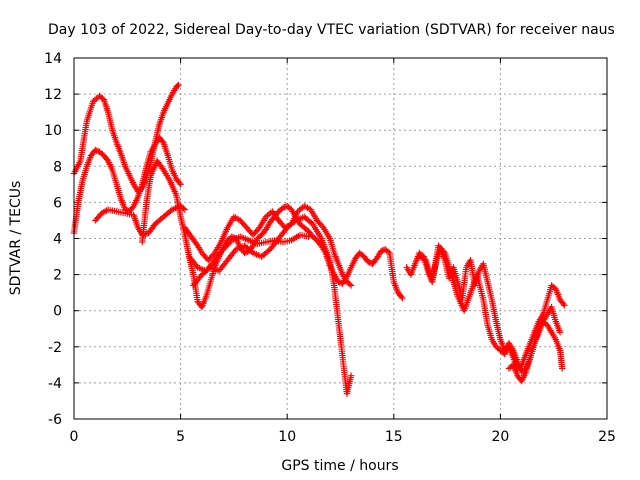 Image resolution: width=640 pixels, height=480 pixels. What do you see at coordinates (287, 437) in the screenshot?
I see `x-tick-label: 10` at bounding box center [287, 437].